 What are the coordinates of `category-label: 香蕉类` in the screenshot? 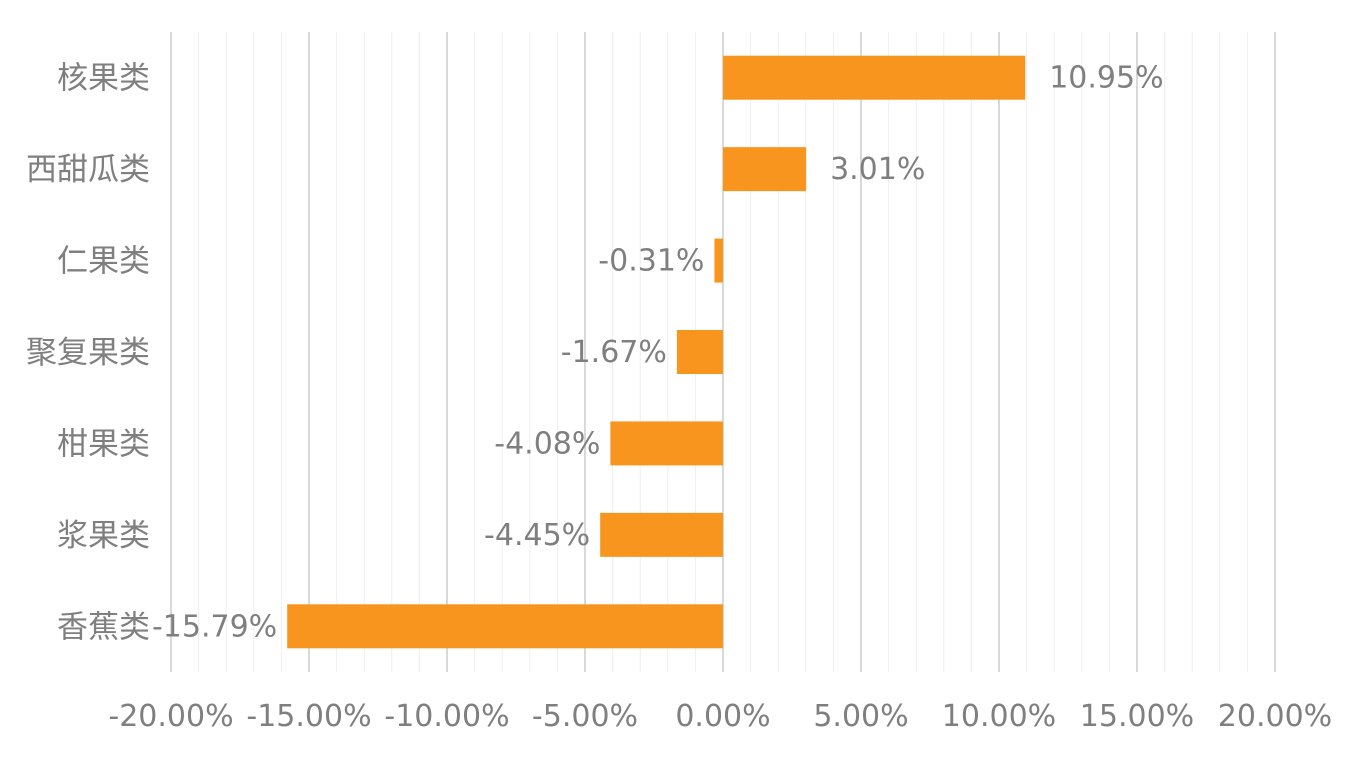 It's located at (103, 627).